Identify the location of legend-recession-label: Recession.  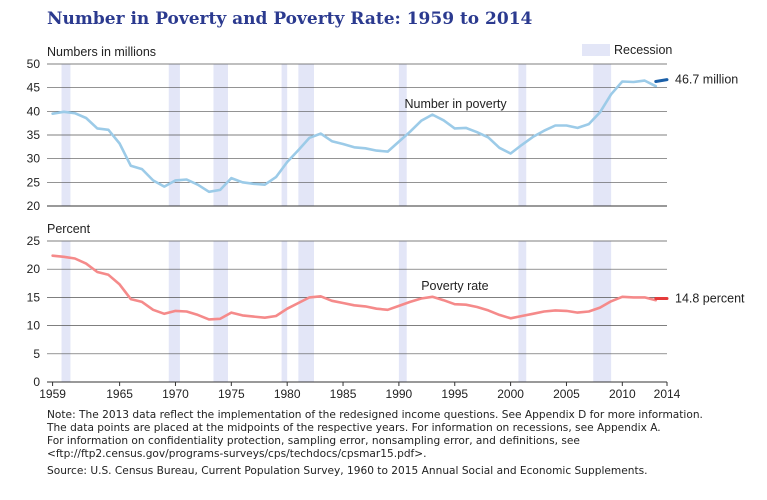
(643, 50).